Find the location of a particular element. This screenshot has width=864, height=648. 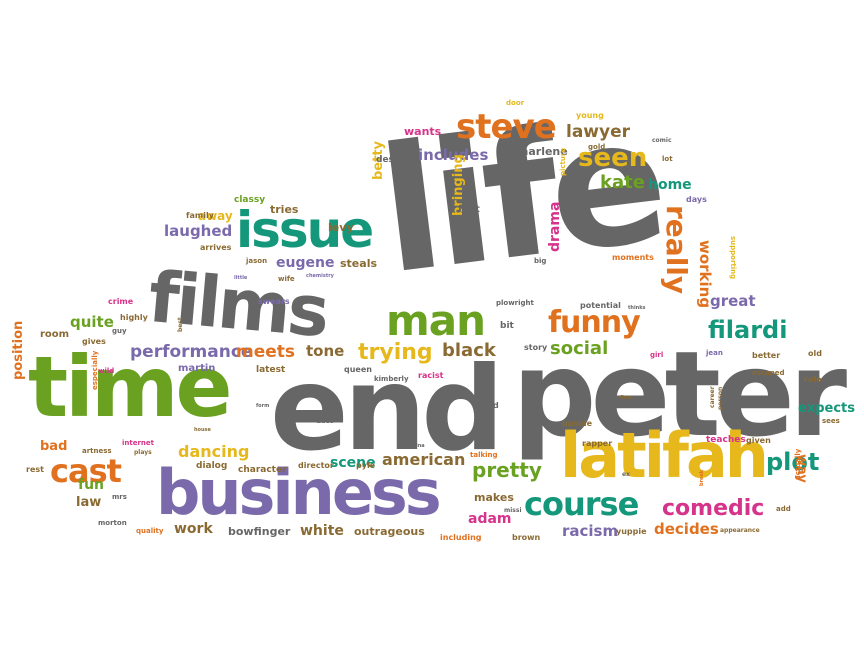

word-social: social is located at coordinates (579, 348).